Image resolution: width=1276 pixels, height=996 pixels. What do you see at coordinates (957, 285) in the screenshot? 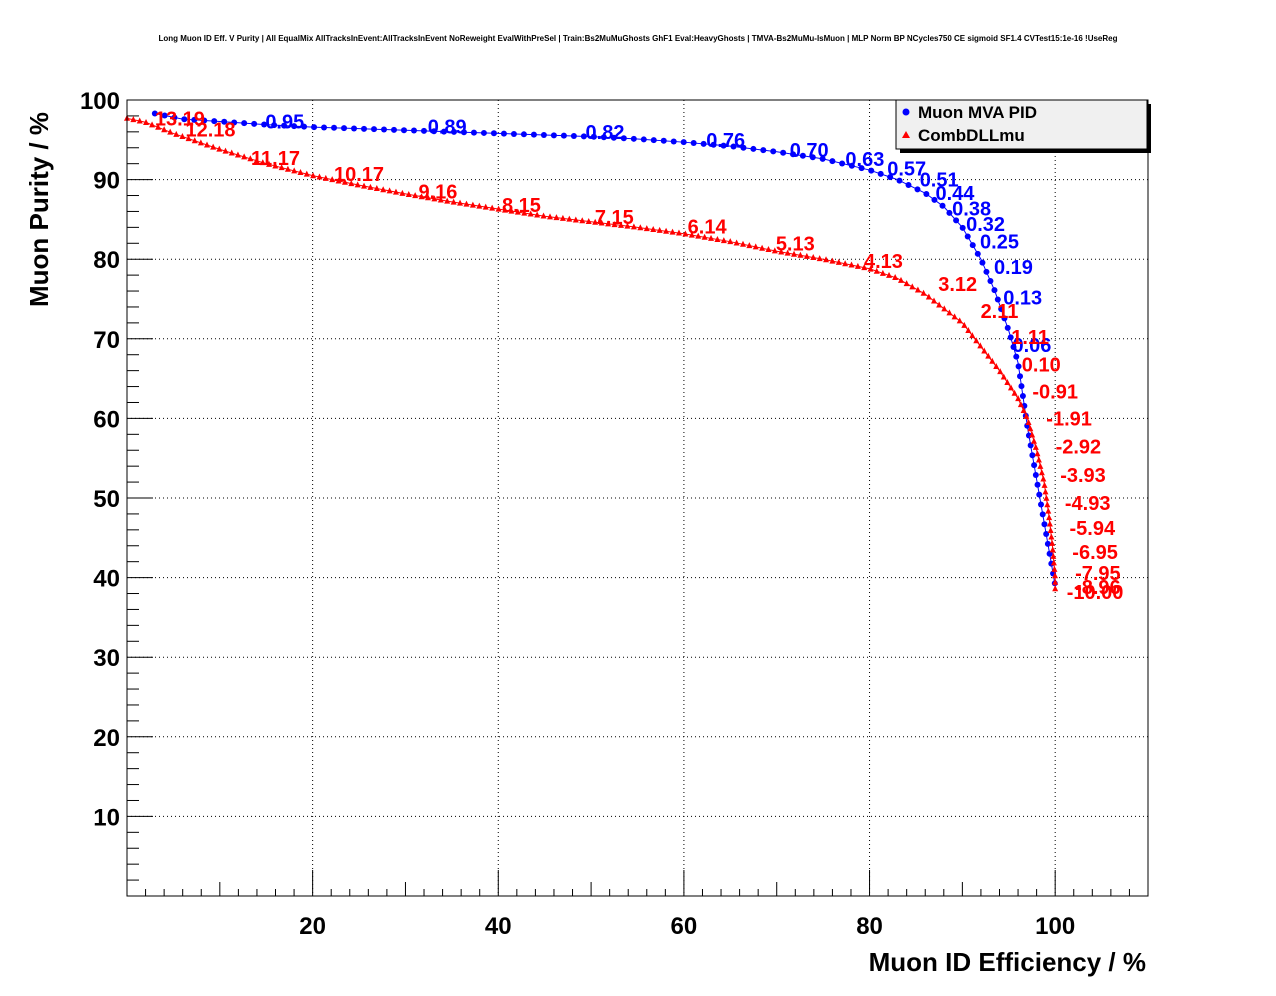
I see `data-label: 3.12` at bounding box center [957, 285].